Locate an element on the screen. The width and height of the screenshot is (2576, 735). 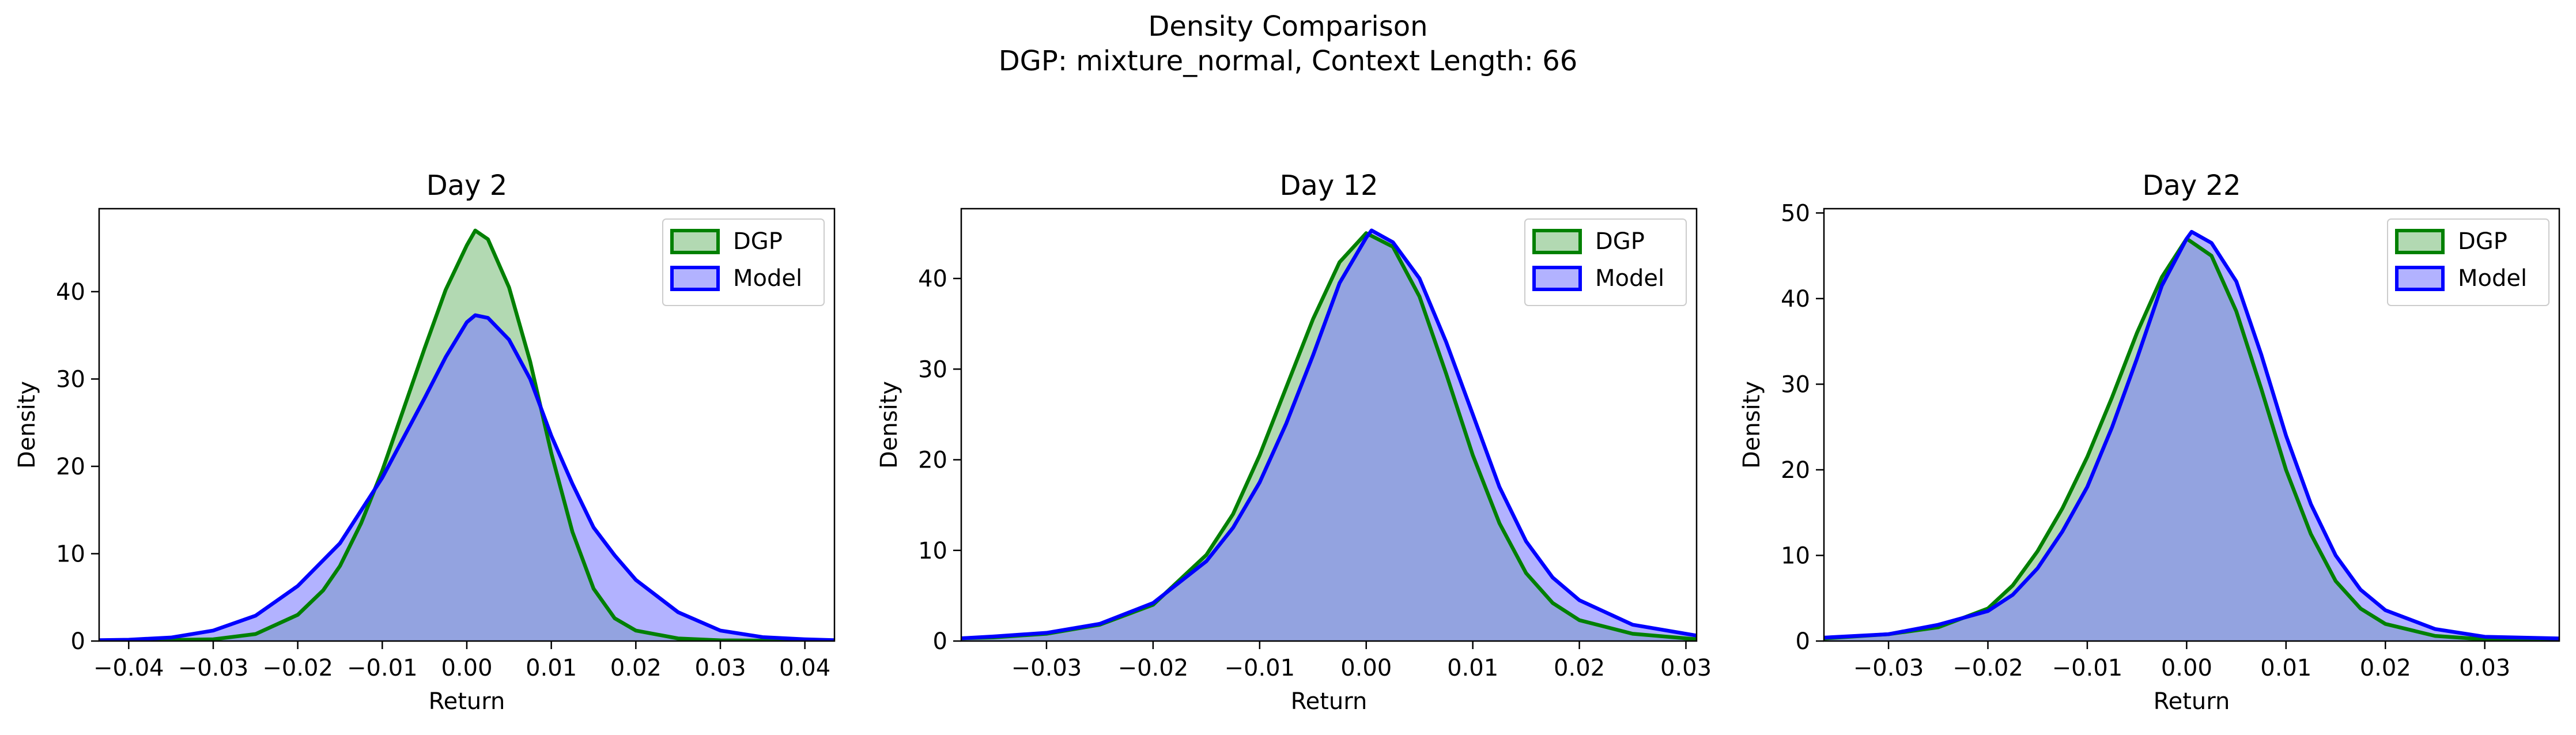
density-line-model is located at coordinates (466, 477).